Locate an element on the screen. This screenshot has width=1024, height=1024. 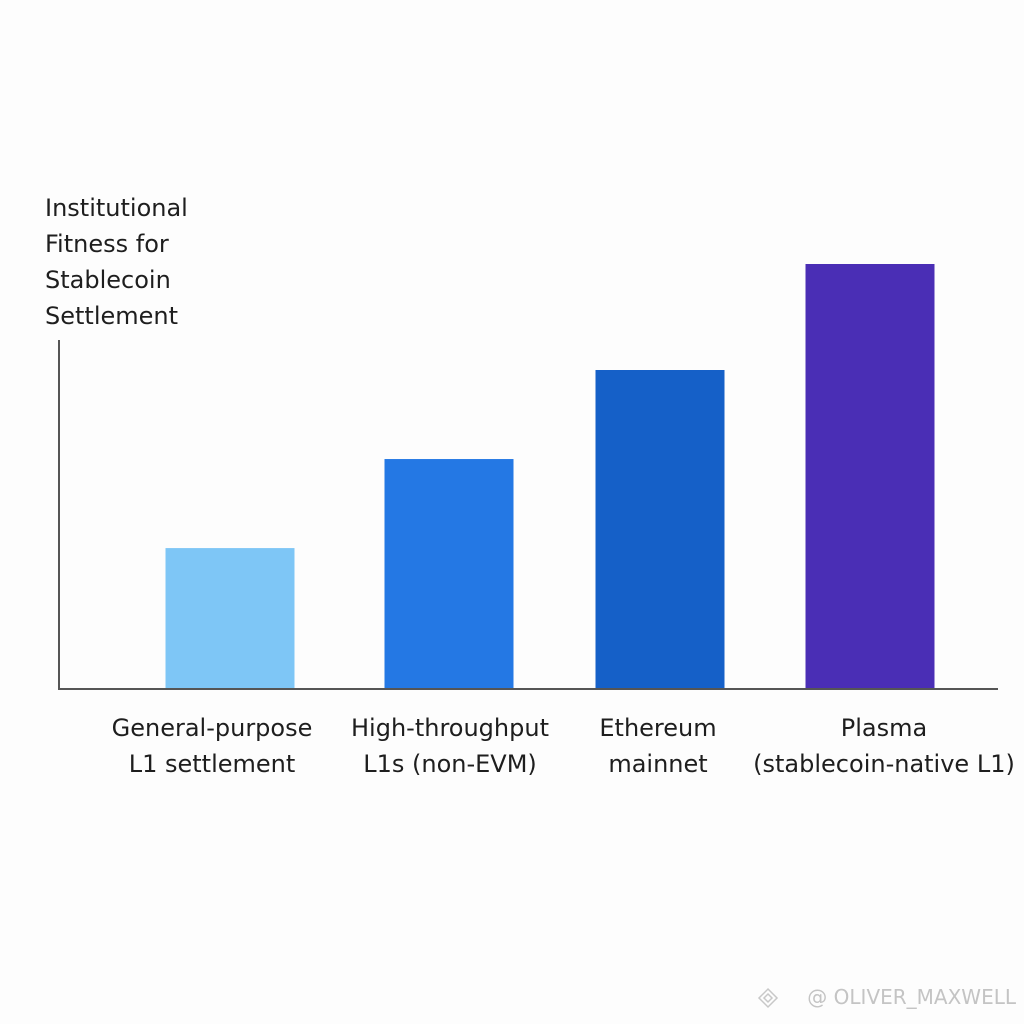
x-tick-label: Ethereum mainnet is located at coordinates (658, 746).